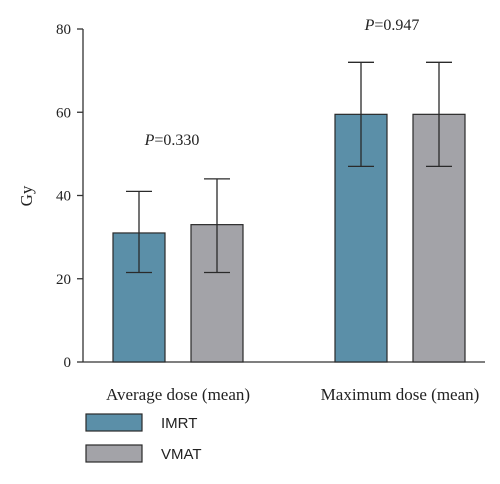 This screenshot has width=500, height=484. Describe the element at coordinates (176, 140) in the screenshot. I see `p-value: =0.330` at that location.